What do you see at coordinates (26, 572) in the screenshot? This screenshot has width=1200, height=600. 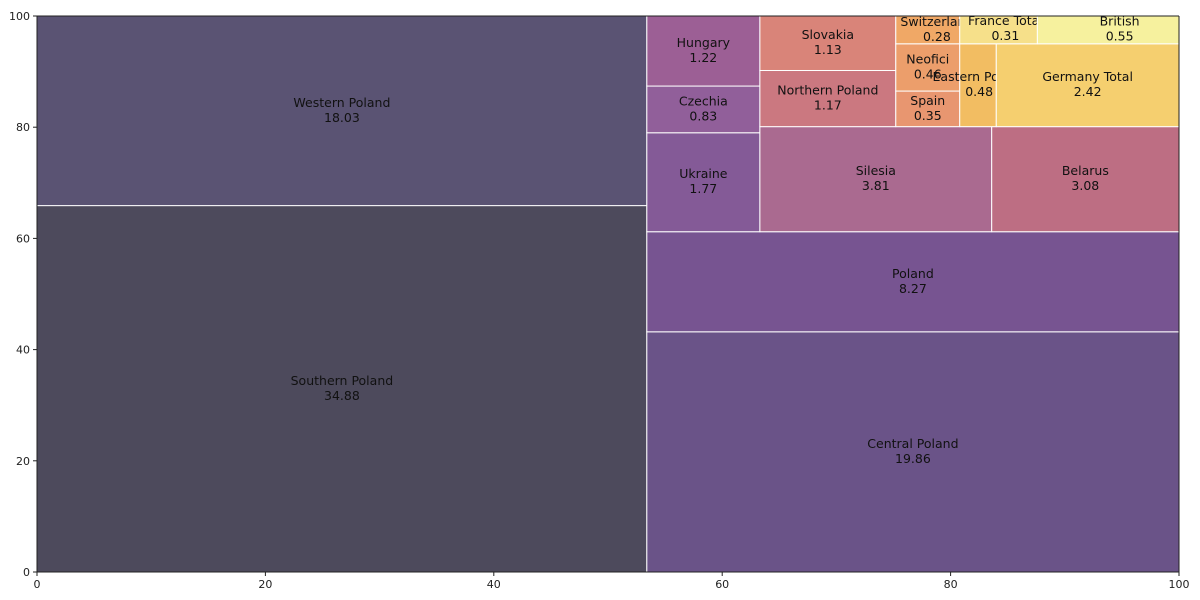 I see `y-tick-label: 0` at bounding box center [26, 572].